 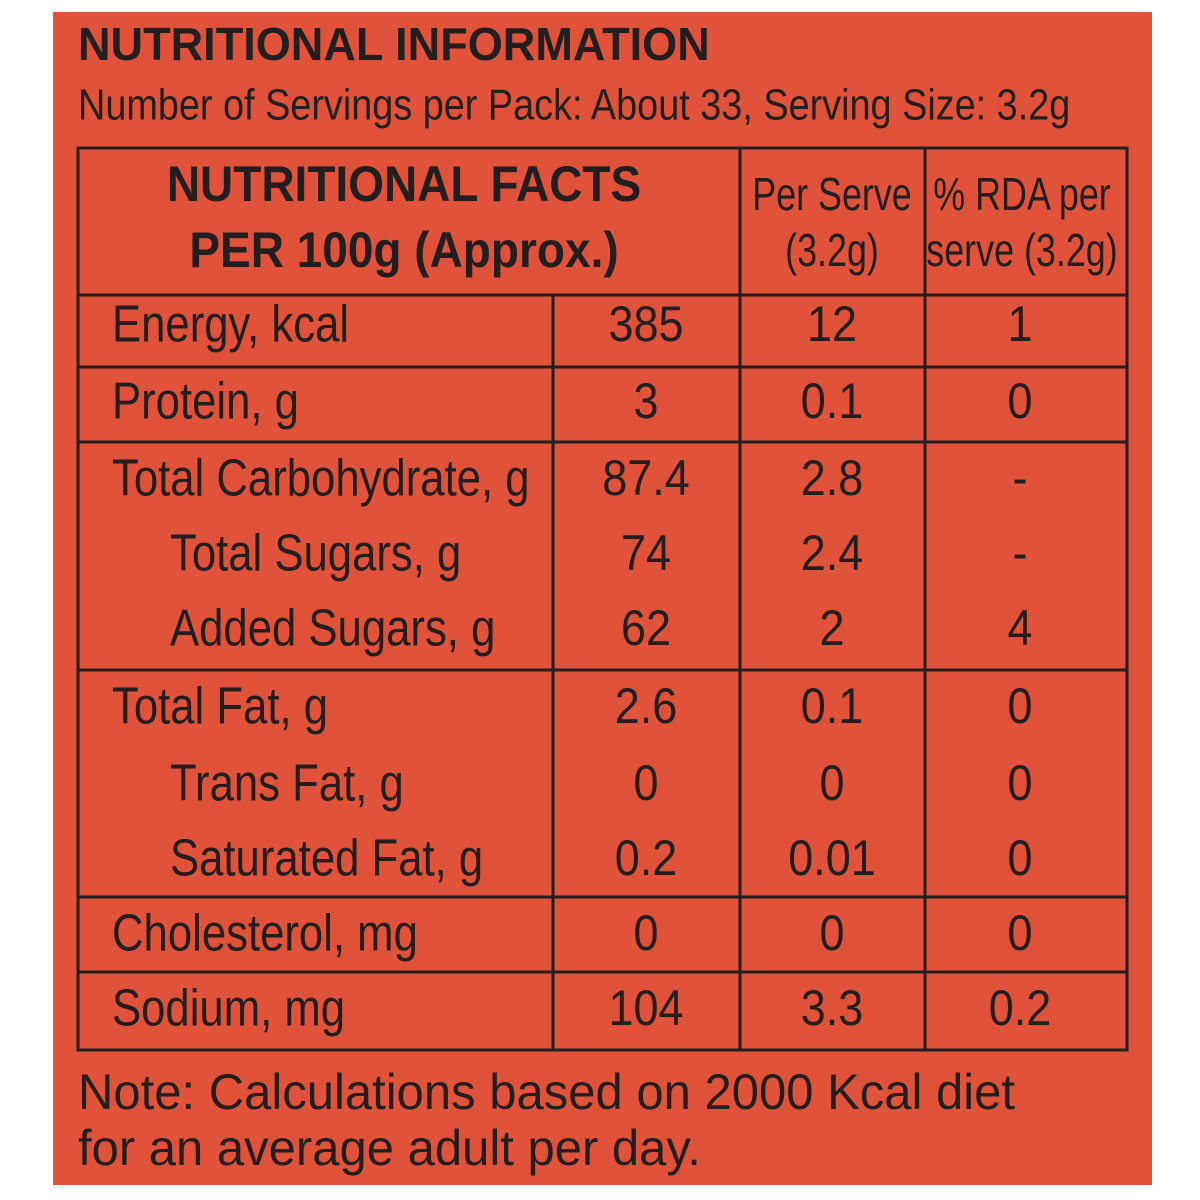 What do you see at coordinates (832, 194) in the screenshot?
I see `column-header: Per Serve` at bounding box center [832, 194].